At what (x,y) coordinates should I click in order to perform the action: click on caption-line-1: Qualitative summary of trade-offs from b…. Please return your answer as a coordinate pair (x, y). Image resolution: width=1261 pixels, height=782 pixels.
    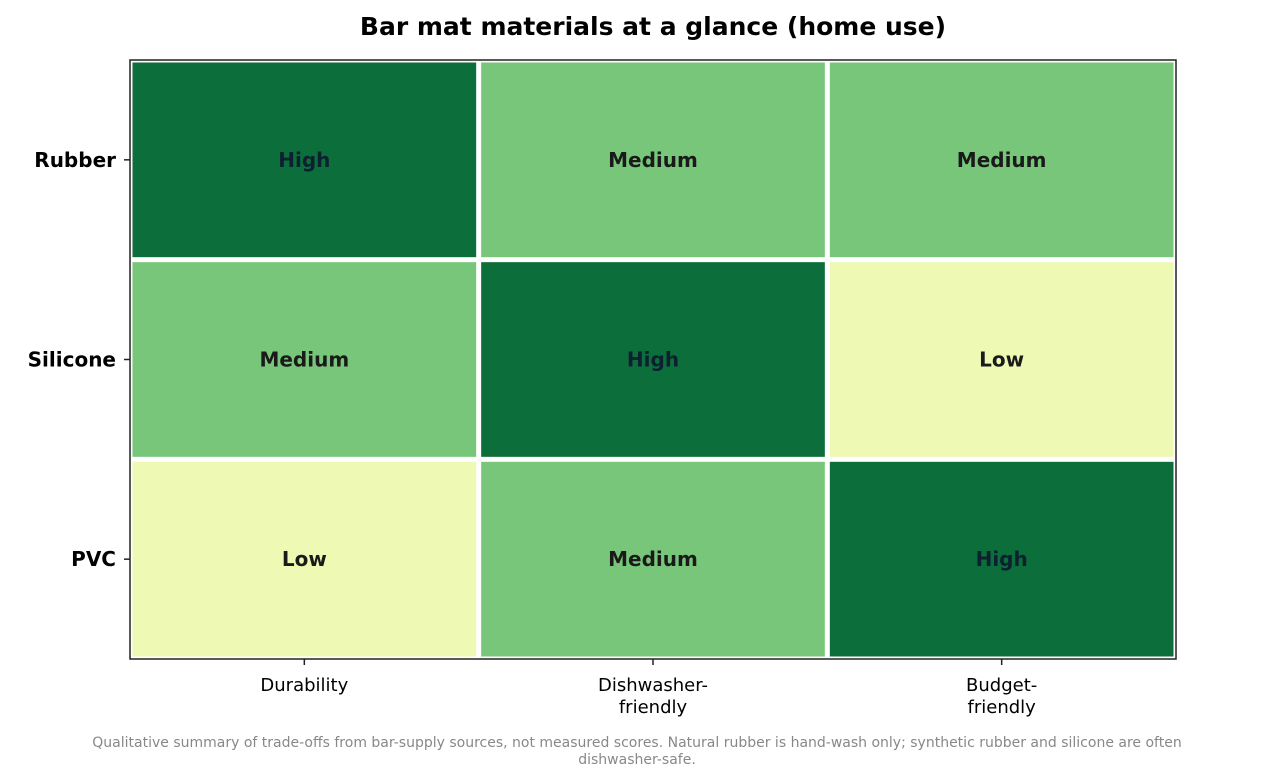
    Looking at the image, I should click on (636, 743).